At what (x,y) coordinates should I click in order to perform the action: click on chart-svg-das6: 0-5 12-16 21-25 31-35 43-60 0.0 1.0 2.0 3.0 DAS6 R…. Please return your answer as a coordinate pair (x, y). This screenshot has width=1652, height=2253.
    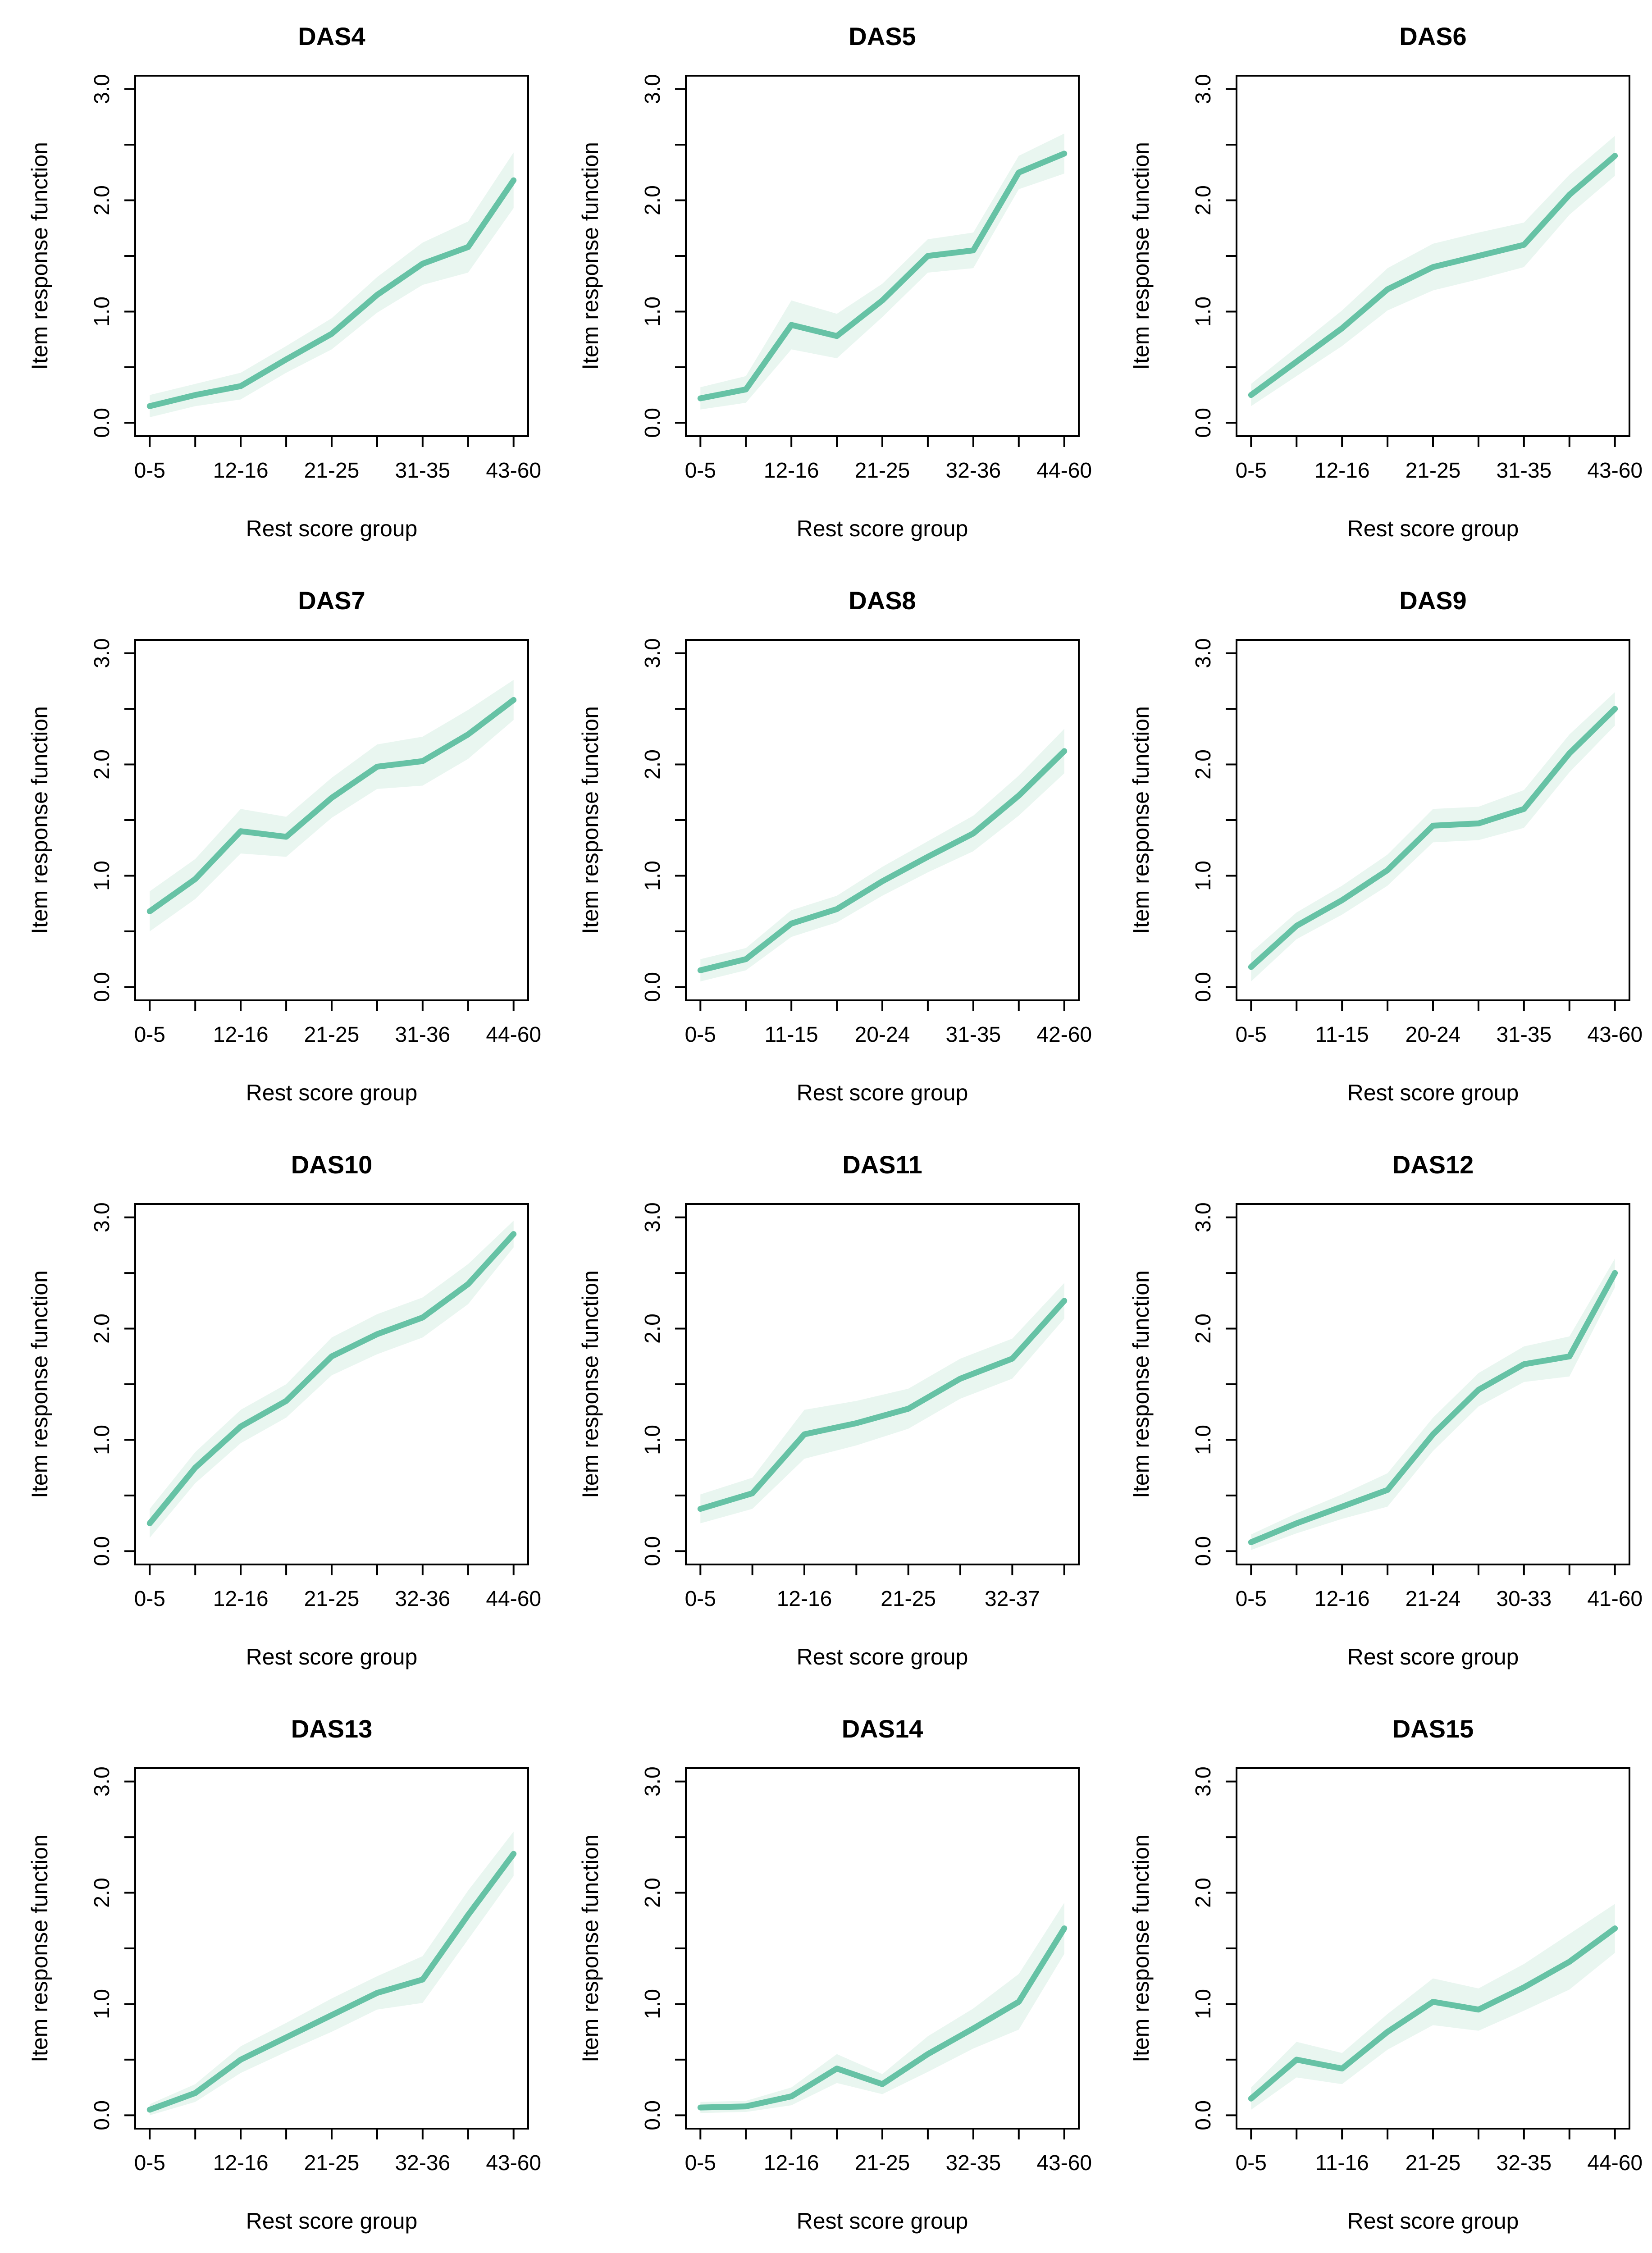
    Looking at the image, I should click on (1386, 281).